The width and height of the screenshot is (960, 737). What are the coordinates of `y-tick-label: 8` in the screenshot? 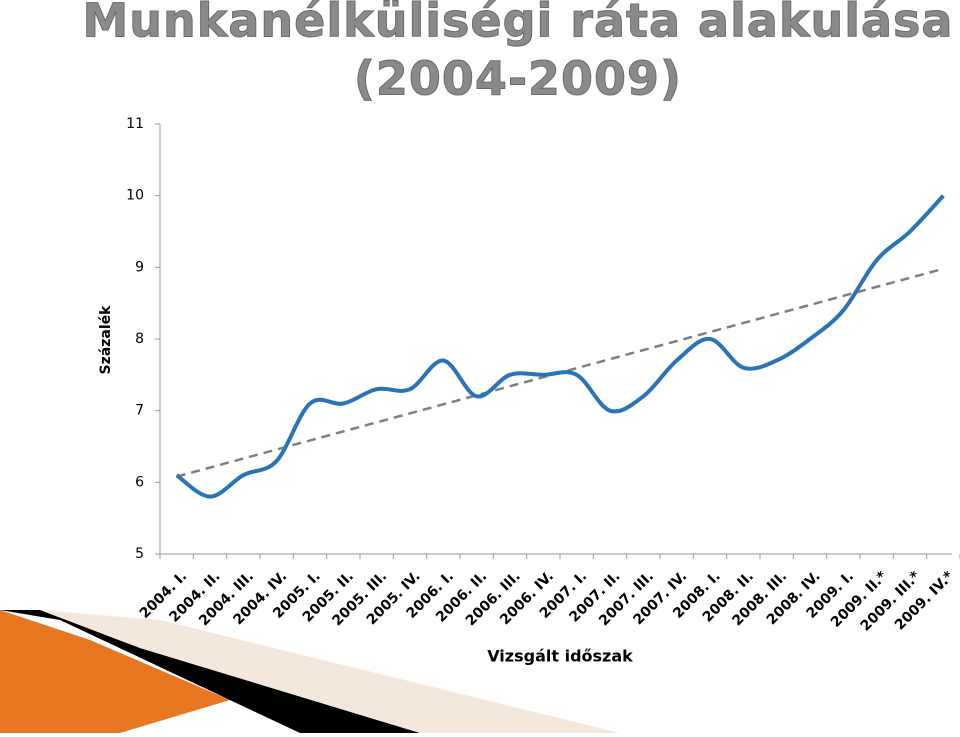 It's located at (139, 339).